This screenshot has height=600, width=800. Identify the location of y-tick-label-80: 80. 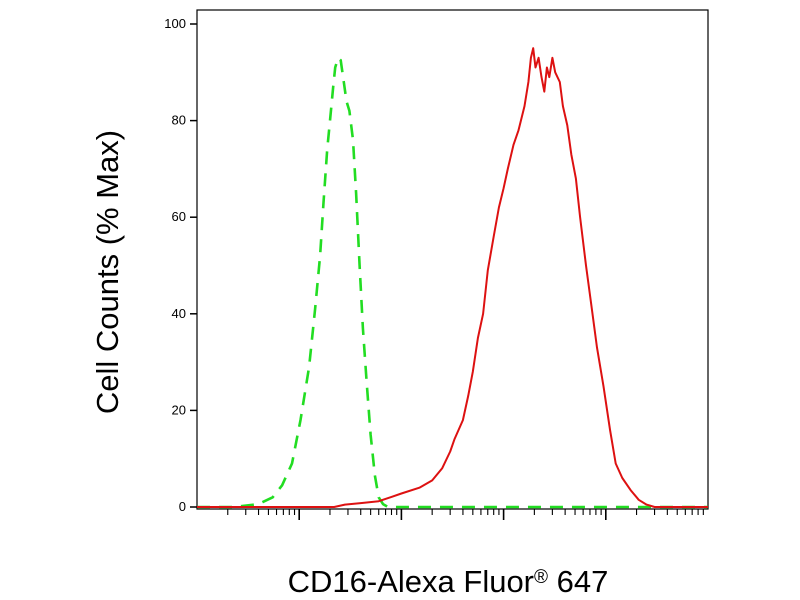
(179, 120).